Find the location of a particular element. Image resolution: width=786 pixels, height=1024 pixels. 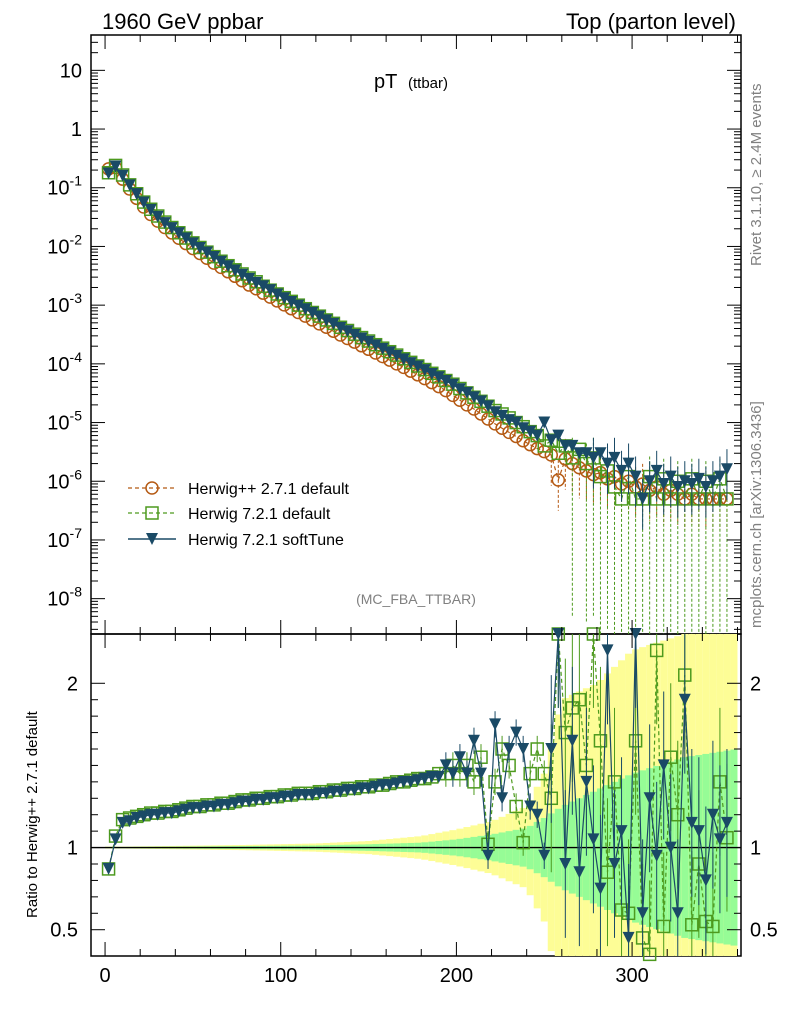

y-tick-label: 10⁻³ is located at coordinates (64, 303).